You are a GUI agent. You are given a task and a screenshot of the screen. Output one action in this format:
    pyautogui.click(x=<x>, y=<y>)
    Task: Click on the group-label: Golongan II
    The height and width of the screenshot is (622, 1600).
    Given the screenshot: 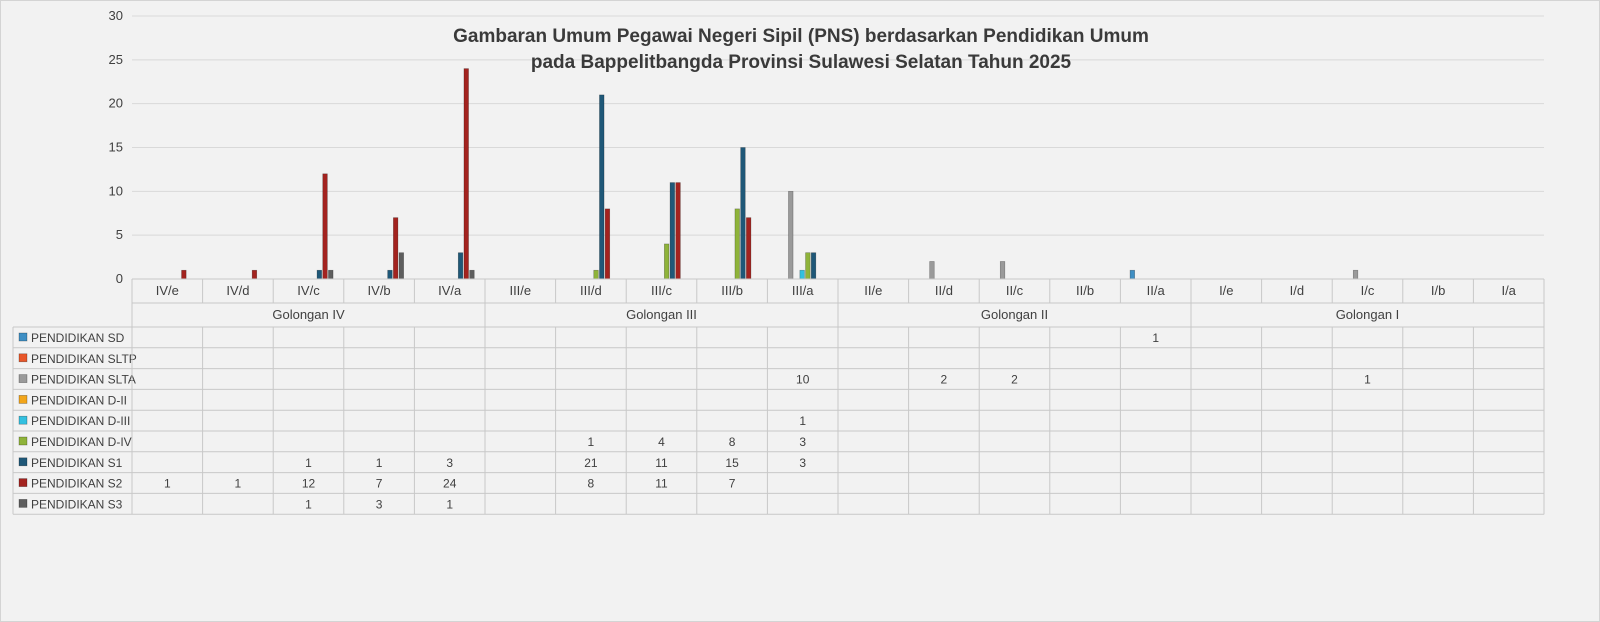 What is the action you would take?
    pyautogui.click(x=1014, y=314)
    